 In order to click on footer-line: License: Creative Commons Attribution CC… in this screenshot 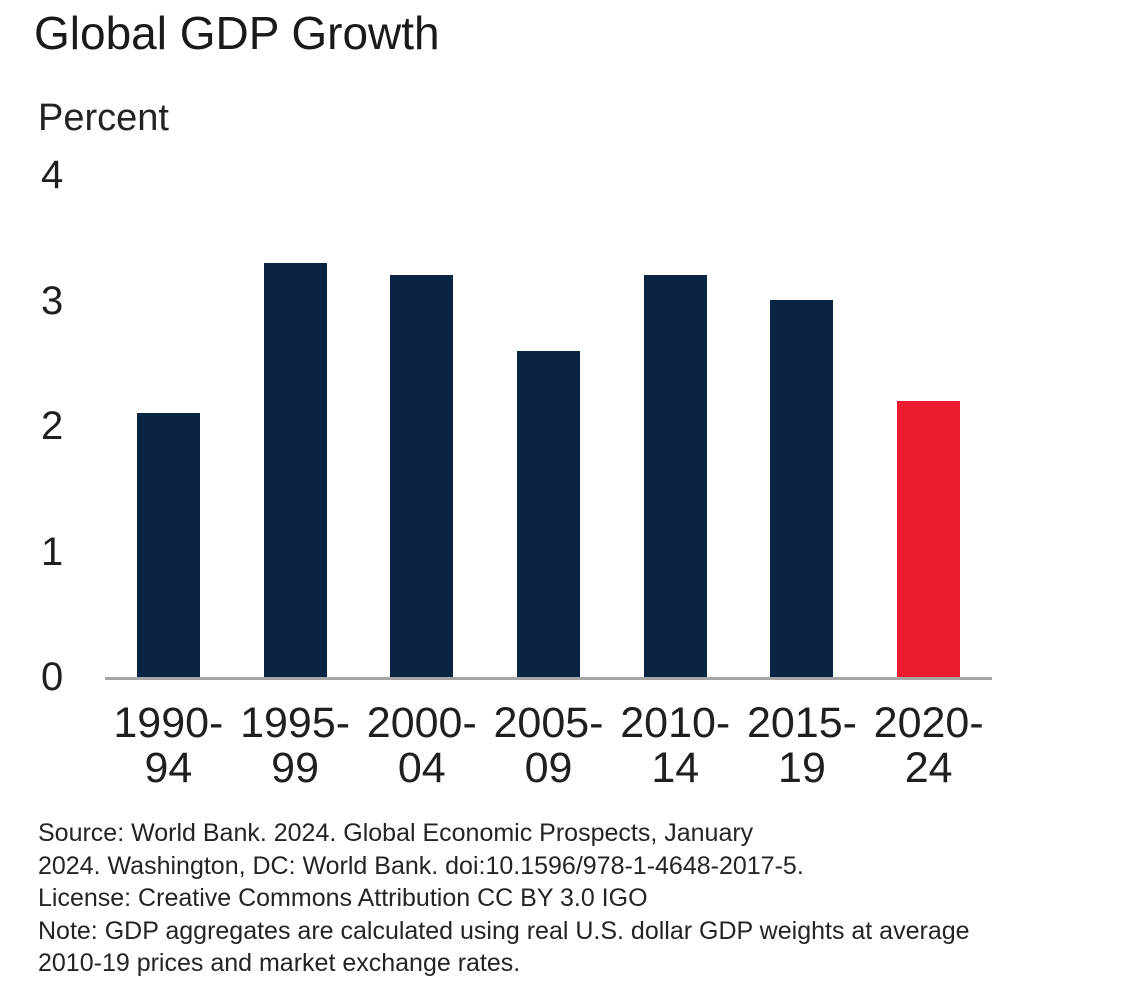, I will do `click(343, 898)`.